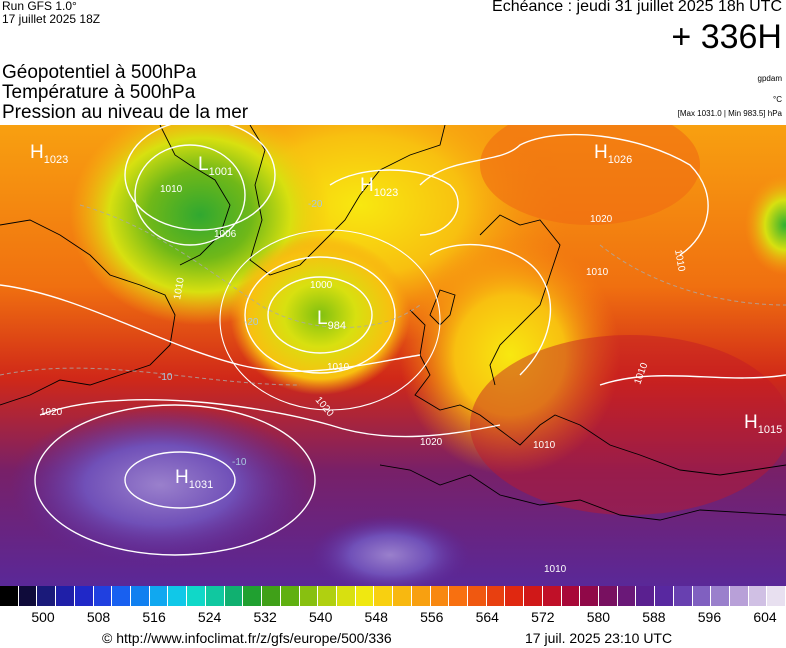 The height and width of the screenshot is (648, 786). What do you see at coordinates (597, 392) in the screenshot?
I see `europe-coast` at bounding box center [597, 392].